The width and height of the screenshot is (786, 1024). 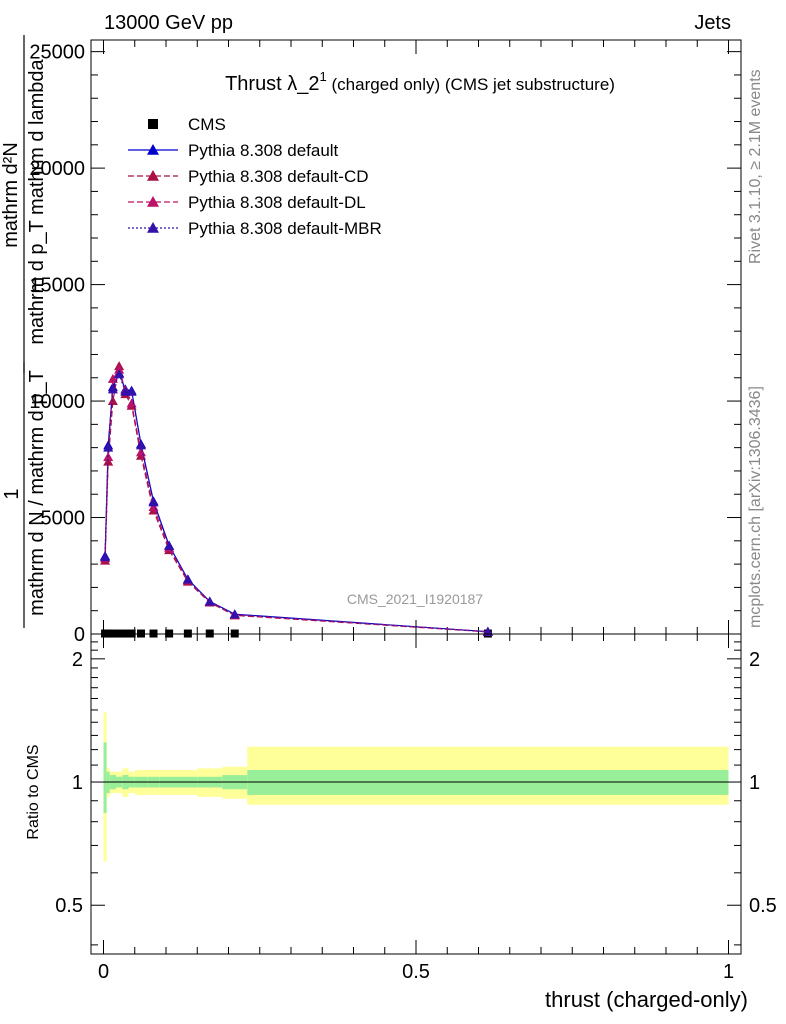 I want to click on main-ytick-label: 15000, so click(x=57, y=286).